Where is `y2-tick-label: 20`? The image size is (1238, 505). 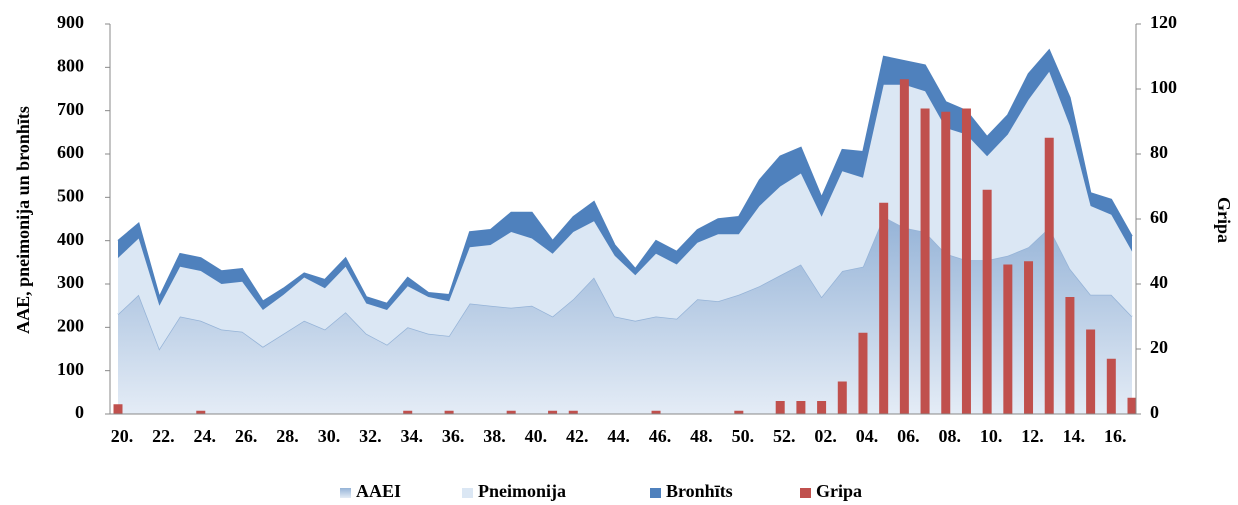
y2-tick-label: 20 is located at coordinates (1159, 347).